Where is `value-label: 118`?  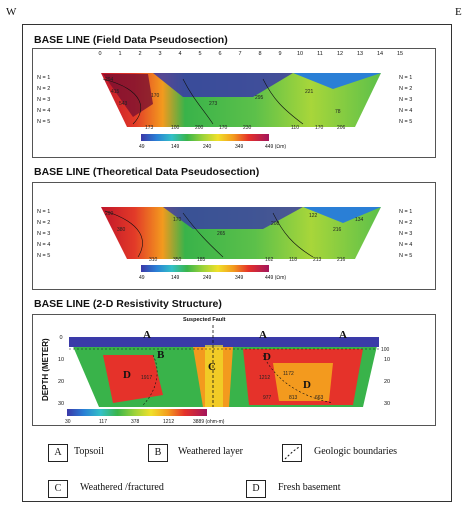
value-label: 118 is located at coordinates (293, 260).